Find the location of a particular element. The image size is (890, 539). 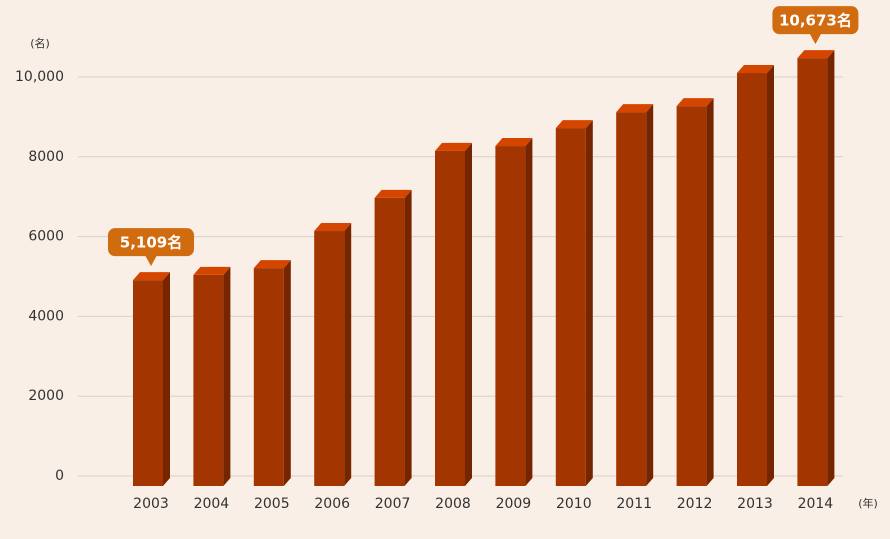

value-label: 5,109名 is located at coordinates (151, 243).